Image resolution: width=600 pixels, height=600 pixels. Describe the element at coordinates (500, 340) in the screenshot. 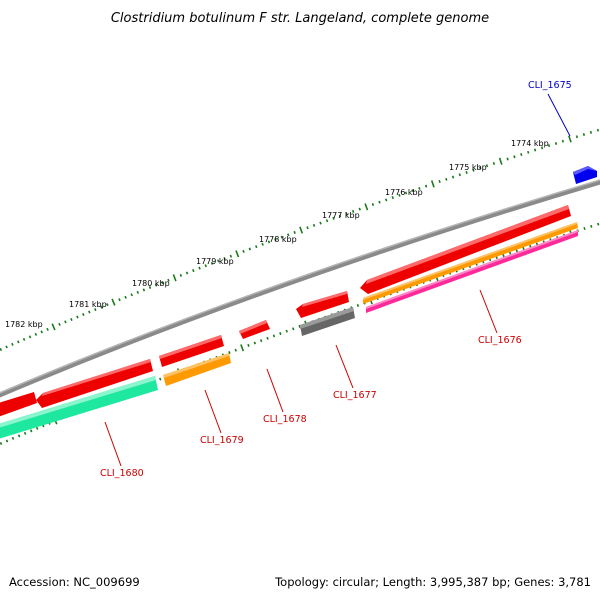

I see `gene-label-cli-1676: CLI_1676` at that location.